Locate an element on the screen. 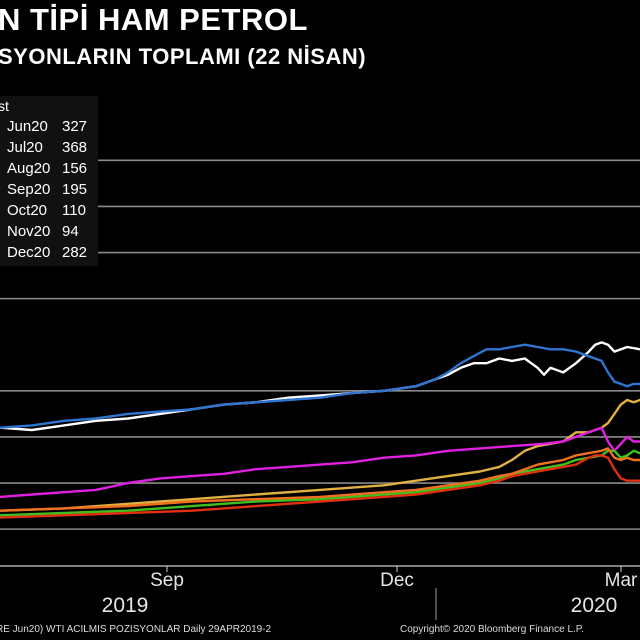 The image size is (640, 640). x-tick-label: Mar is located at coordinates (621, 580).